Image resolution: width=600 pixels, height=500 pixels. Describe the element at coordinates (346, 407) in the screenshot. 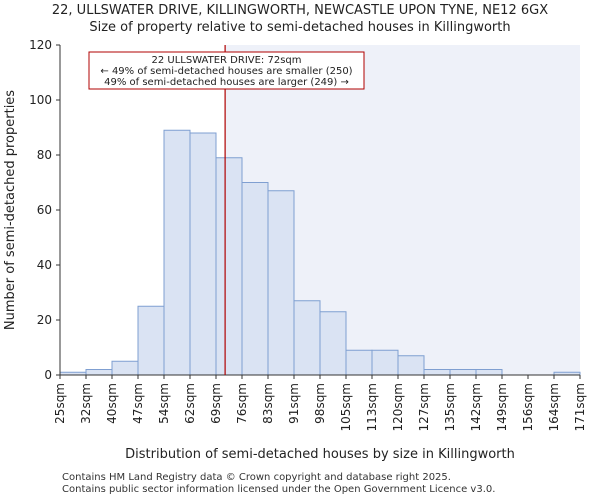

I see `x-tick-label: 105sqm` at that location.